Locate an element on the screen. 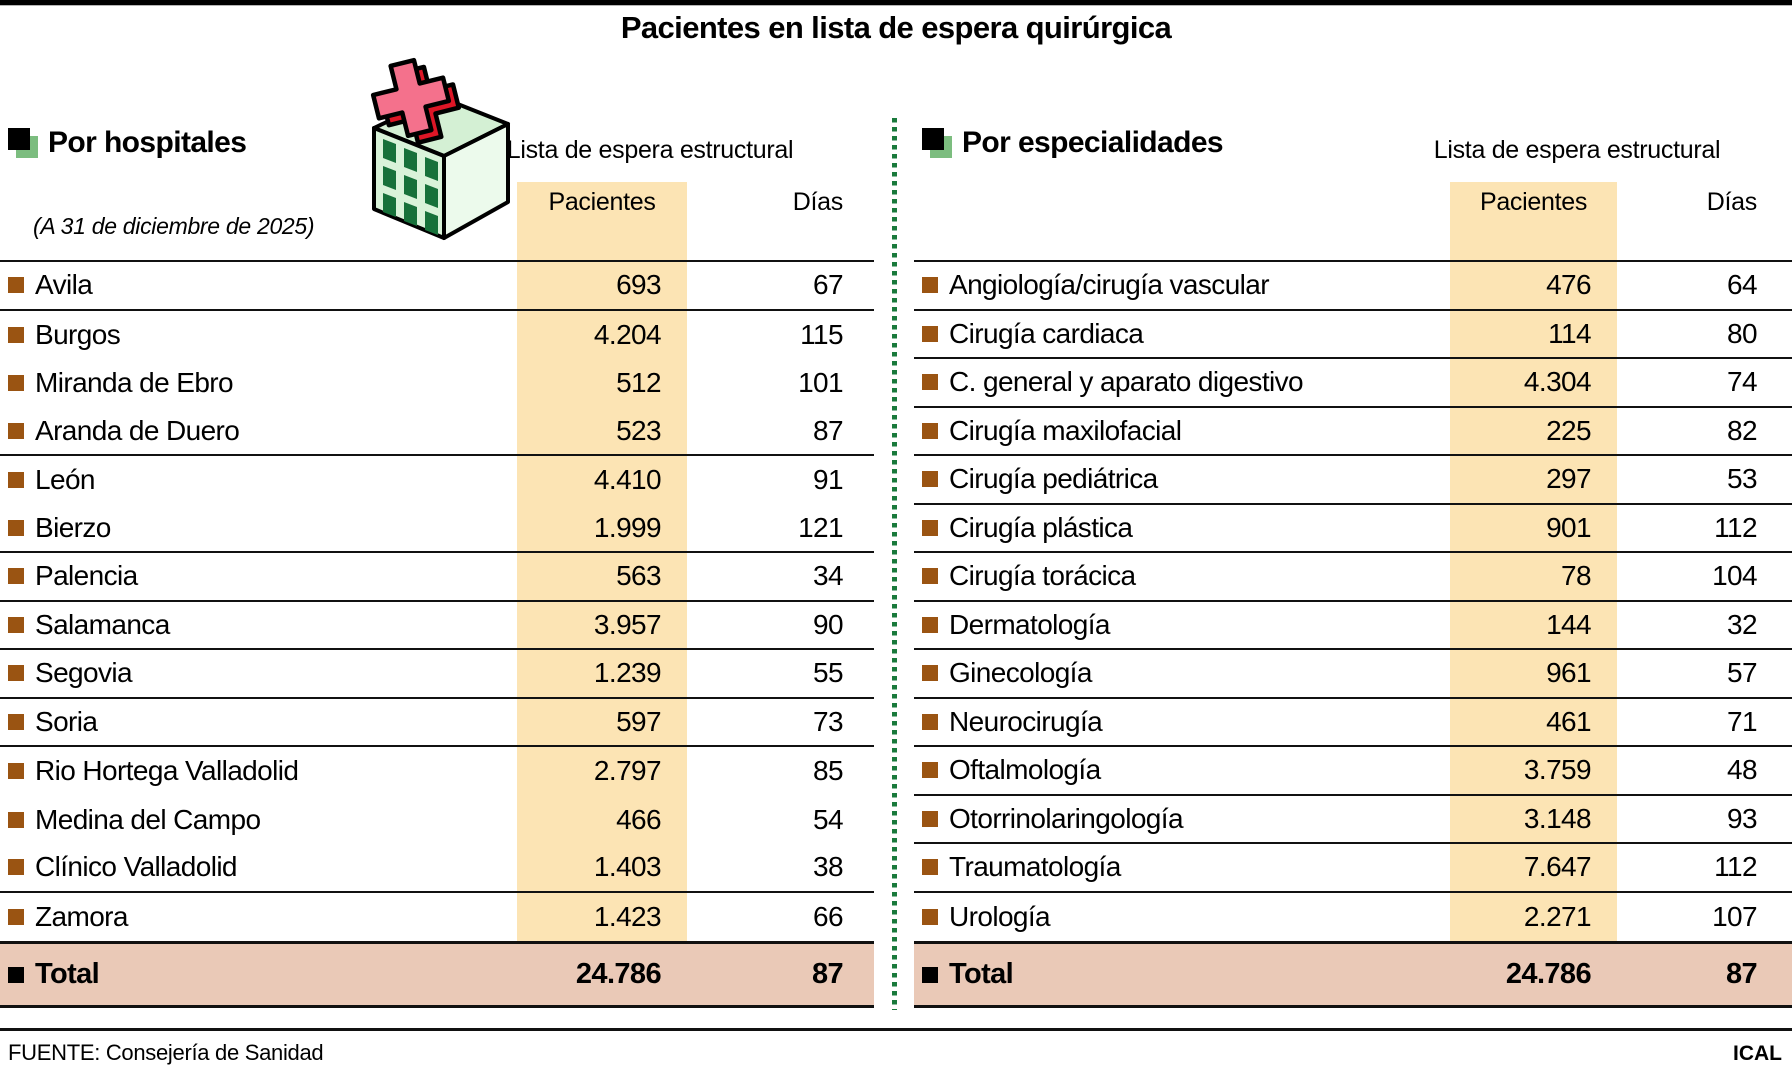 The image size is (1792, 1071). table-row: Salamanca 3.957 90 is located at coordinates (437, 626).